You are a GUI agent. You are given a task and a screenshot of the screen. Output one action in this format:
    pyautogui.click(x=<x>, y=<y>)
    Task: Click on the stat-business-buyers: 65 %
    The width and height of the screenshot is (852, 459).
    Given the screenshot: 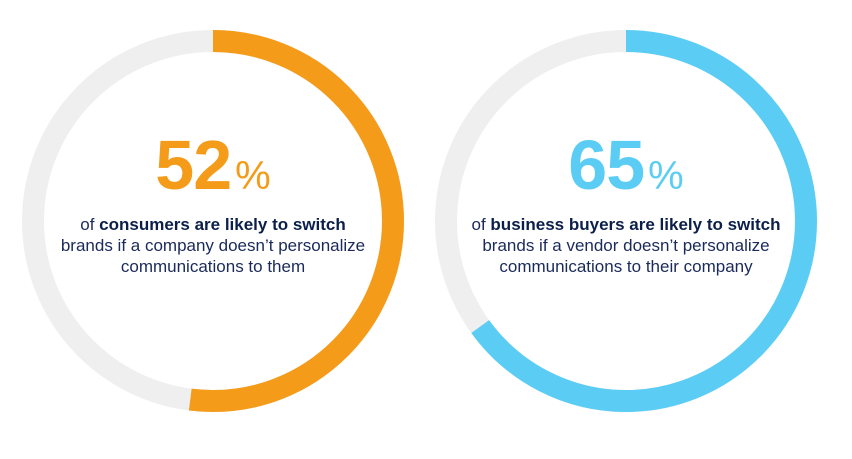 What is the action you would take?
    pyautogui.click(x=625, y=165)
    